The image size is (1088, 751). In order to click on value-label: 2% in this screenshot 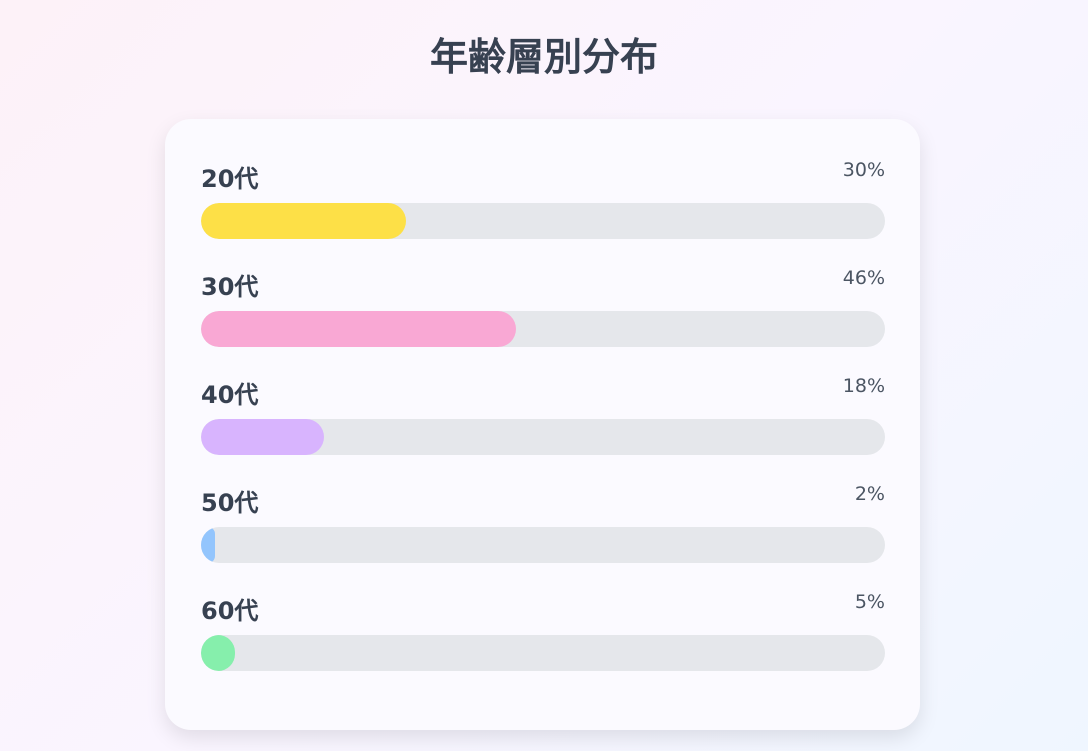, I will do `click(869, 494)`.